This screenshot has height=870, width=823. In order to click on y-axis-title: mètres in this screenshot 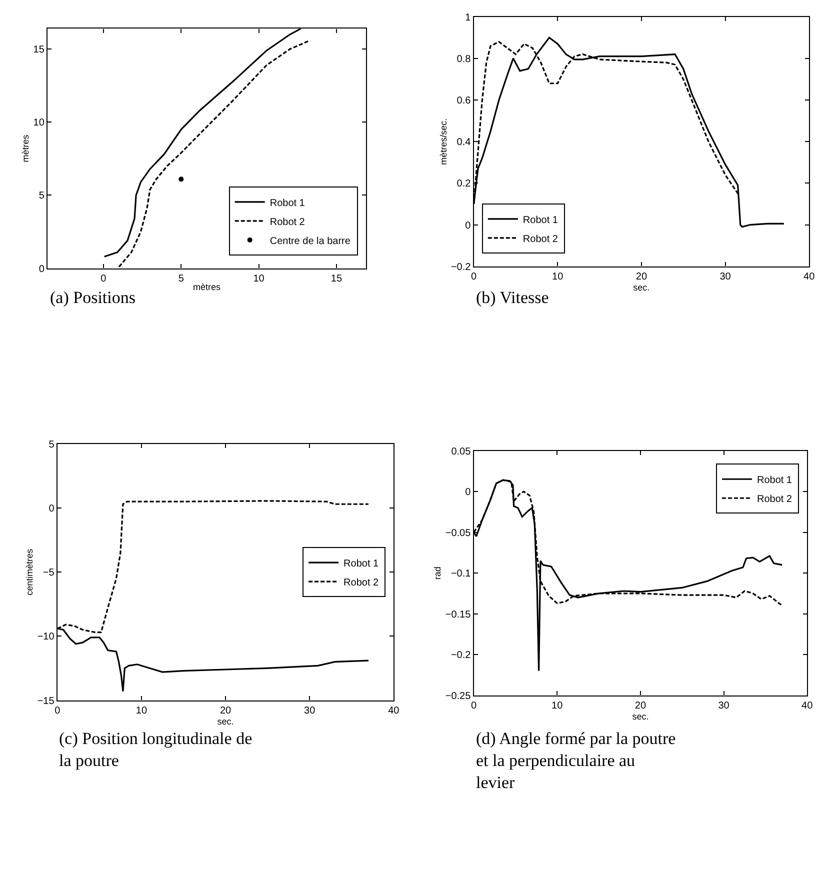, I will do `click(25, 148)`.